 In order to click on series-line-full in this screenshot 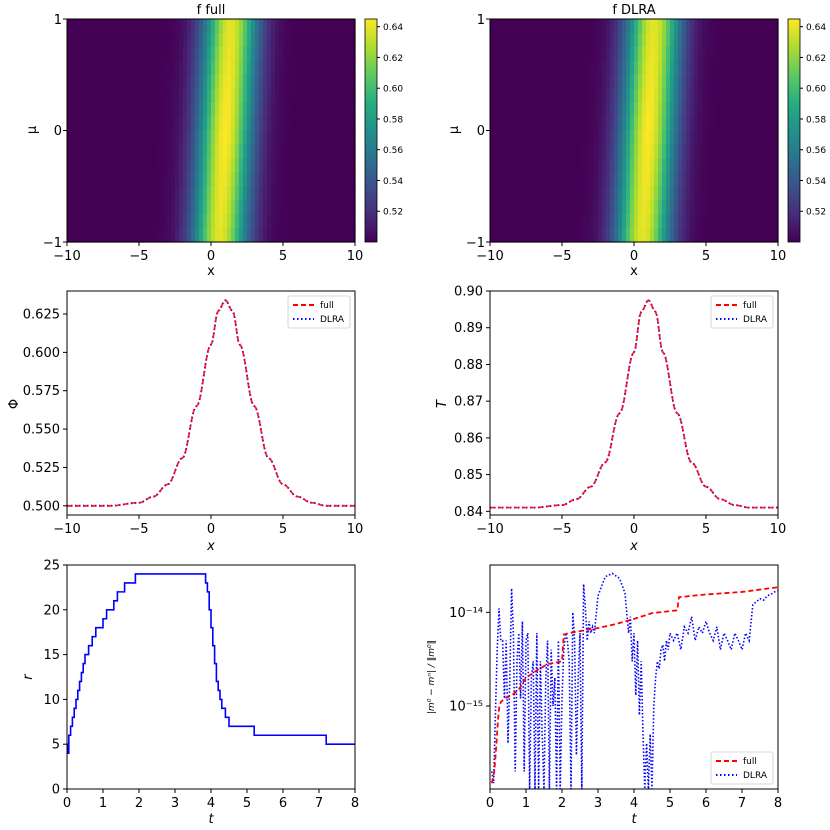, I will do `click(634, 404)`.